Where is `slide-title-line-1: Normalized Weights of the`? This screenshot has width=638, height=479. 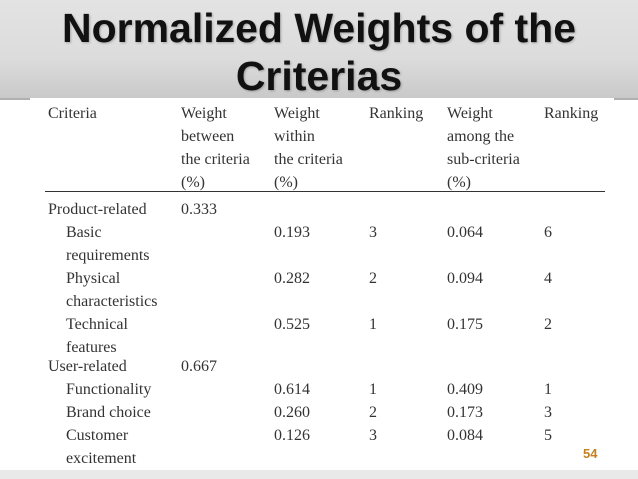 slide-title-line-1: Normalized Weights of the is located at coordinates (319, 28).